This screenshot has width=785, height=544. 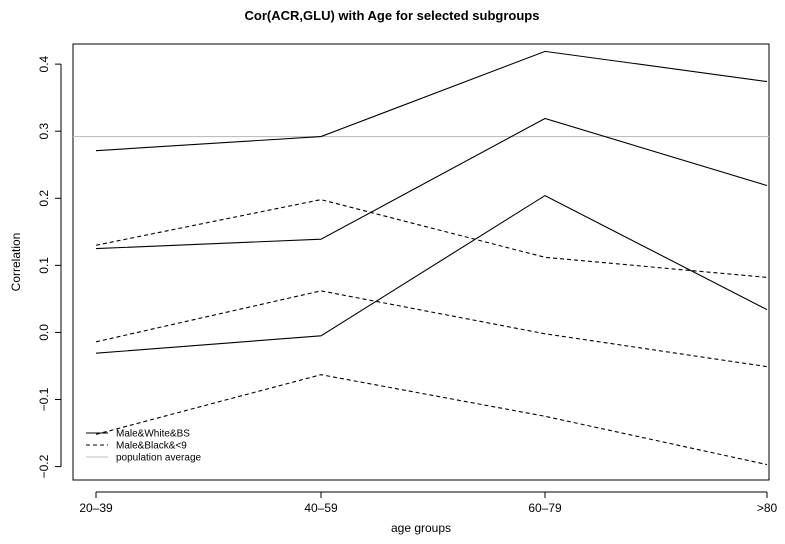 I want to click on legend-label: population average, so click(x=159, y=458).